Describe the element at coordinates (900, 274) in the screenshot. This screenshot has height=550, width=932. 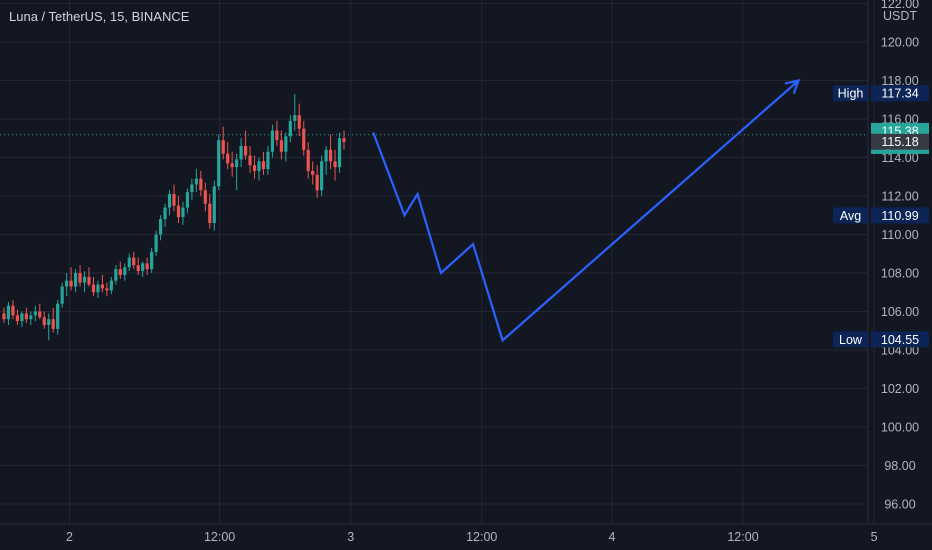
I see `price-tick-label: 108.00` at that location.